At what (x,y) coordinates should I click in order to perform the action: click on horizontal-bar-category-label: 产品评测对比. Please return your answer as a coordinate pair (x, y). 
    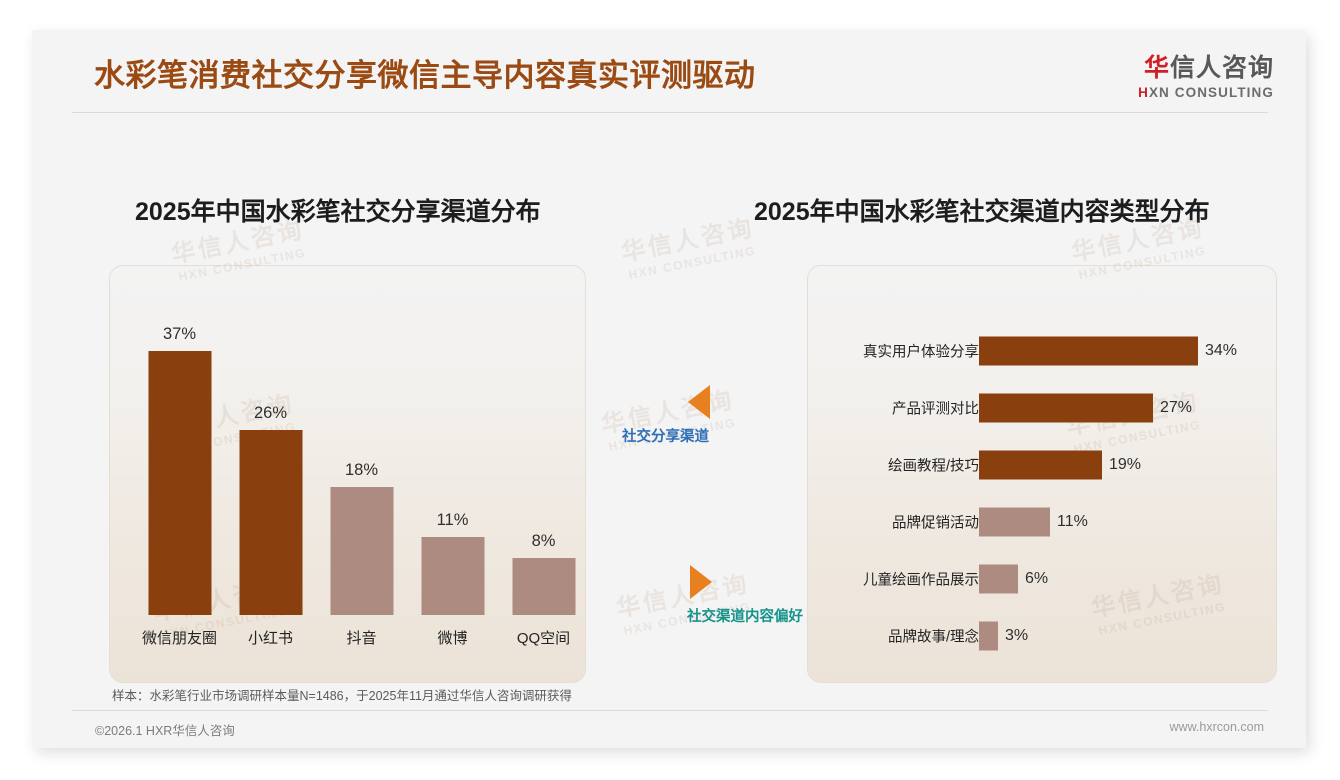
    Looking at the image, I should click on (935, 409).